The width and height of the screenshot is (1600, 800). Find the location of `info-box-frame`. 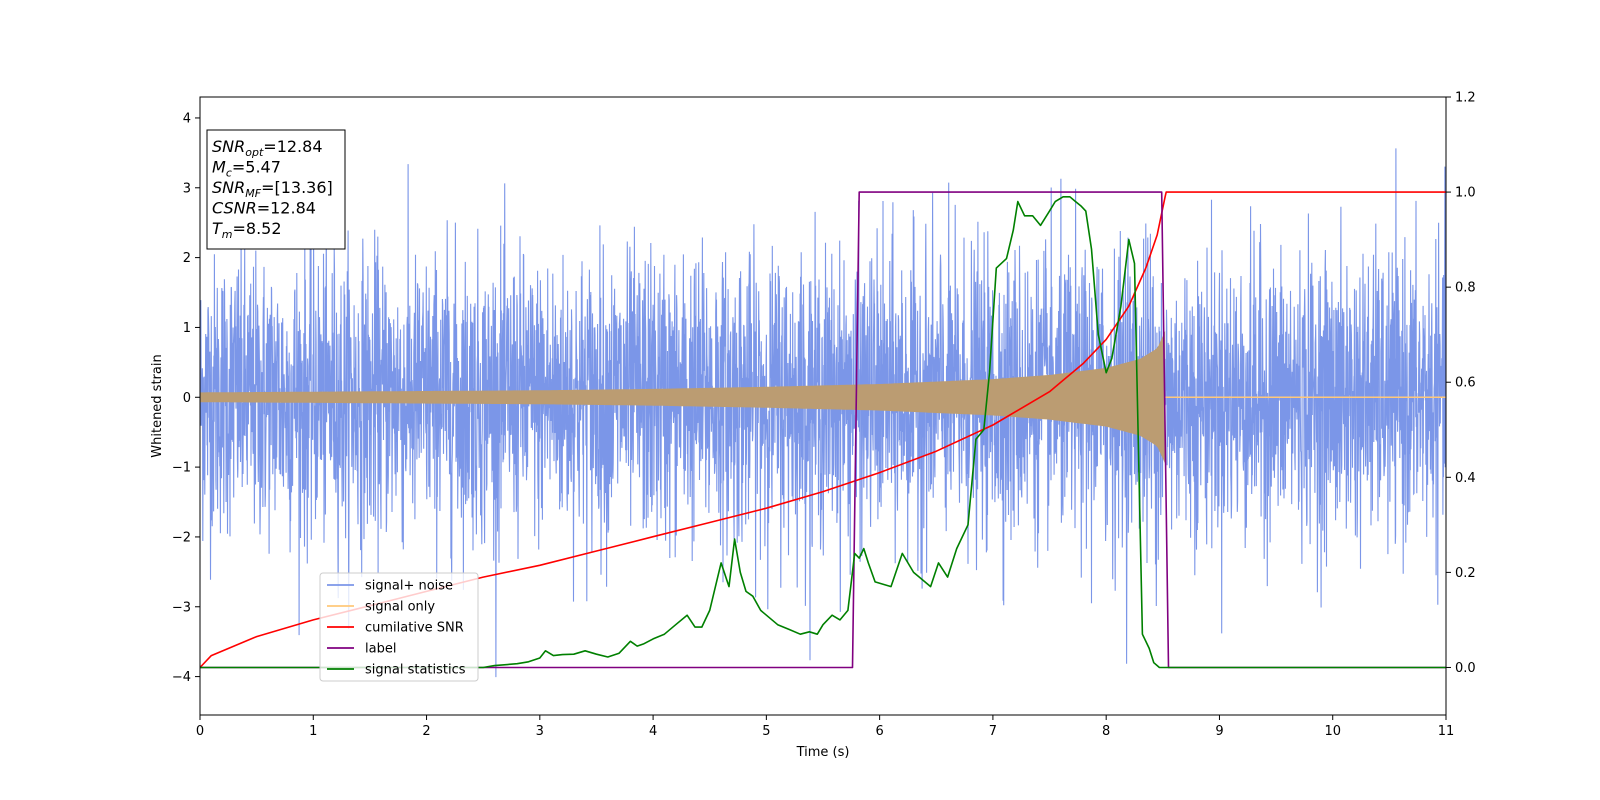

info-box-frame is located at coordinates (276, 189).